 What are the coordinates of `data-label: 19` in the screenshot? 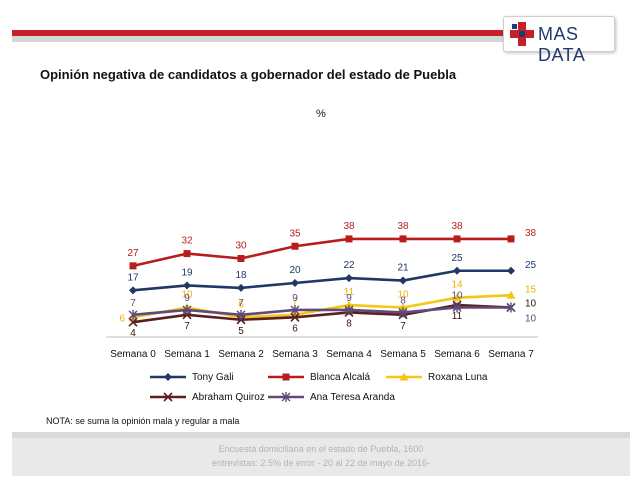 It's located at (187, 272).